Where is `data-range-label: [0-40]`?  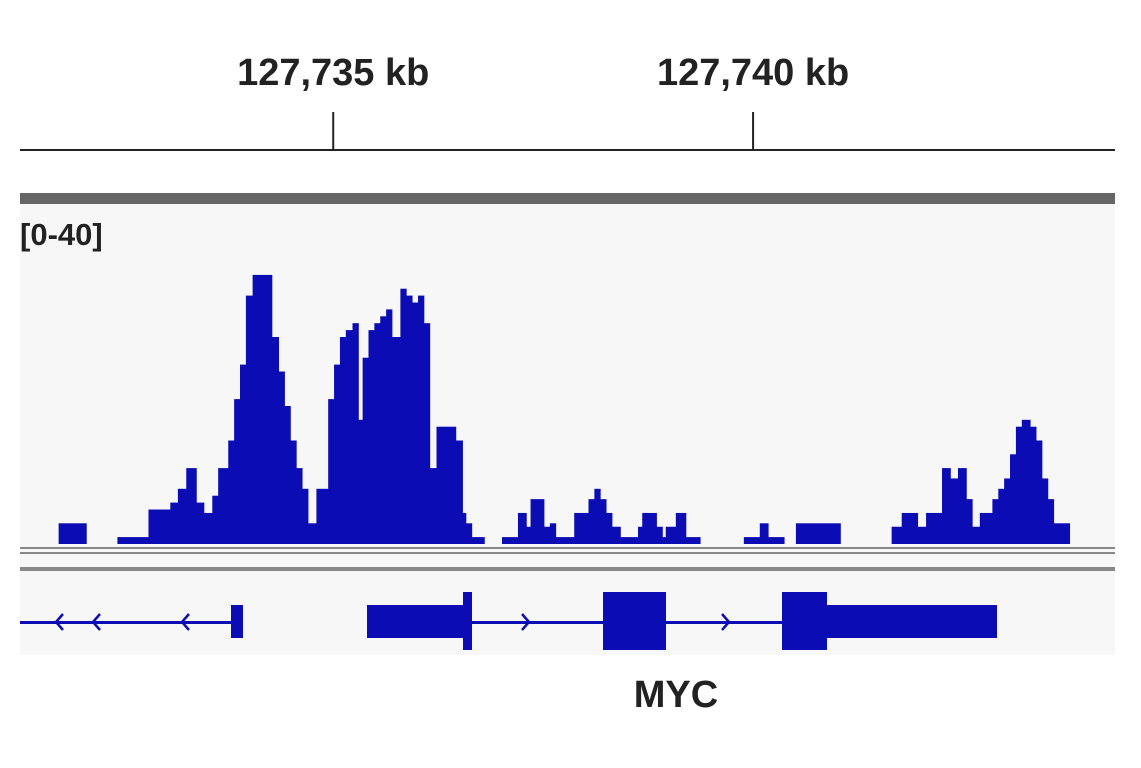 data-range-label: [0-40] is located at coordinates (61, 234).